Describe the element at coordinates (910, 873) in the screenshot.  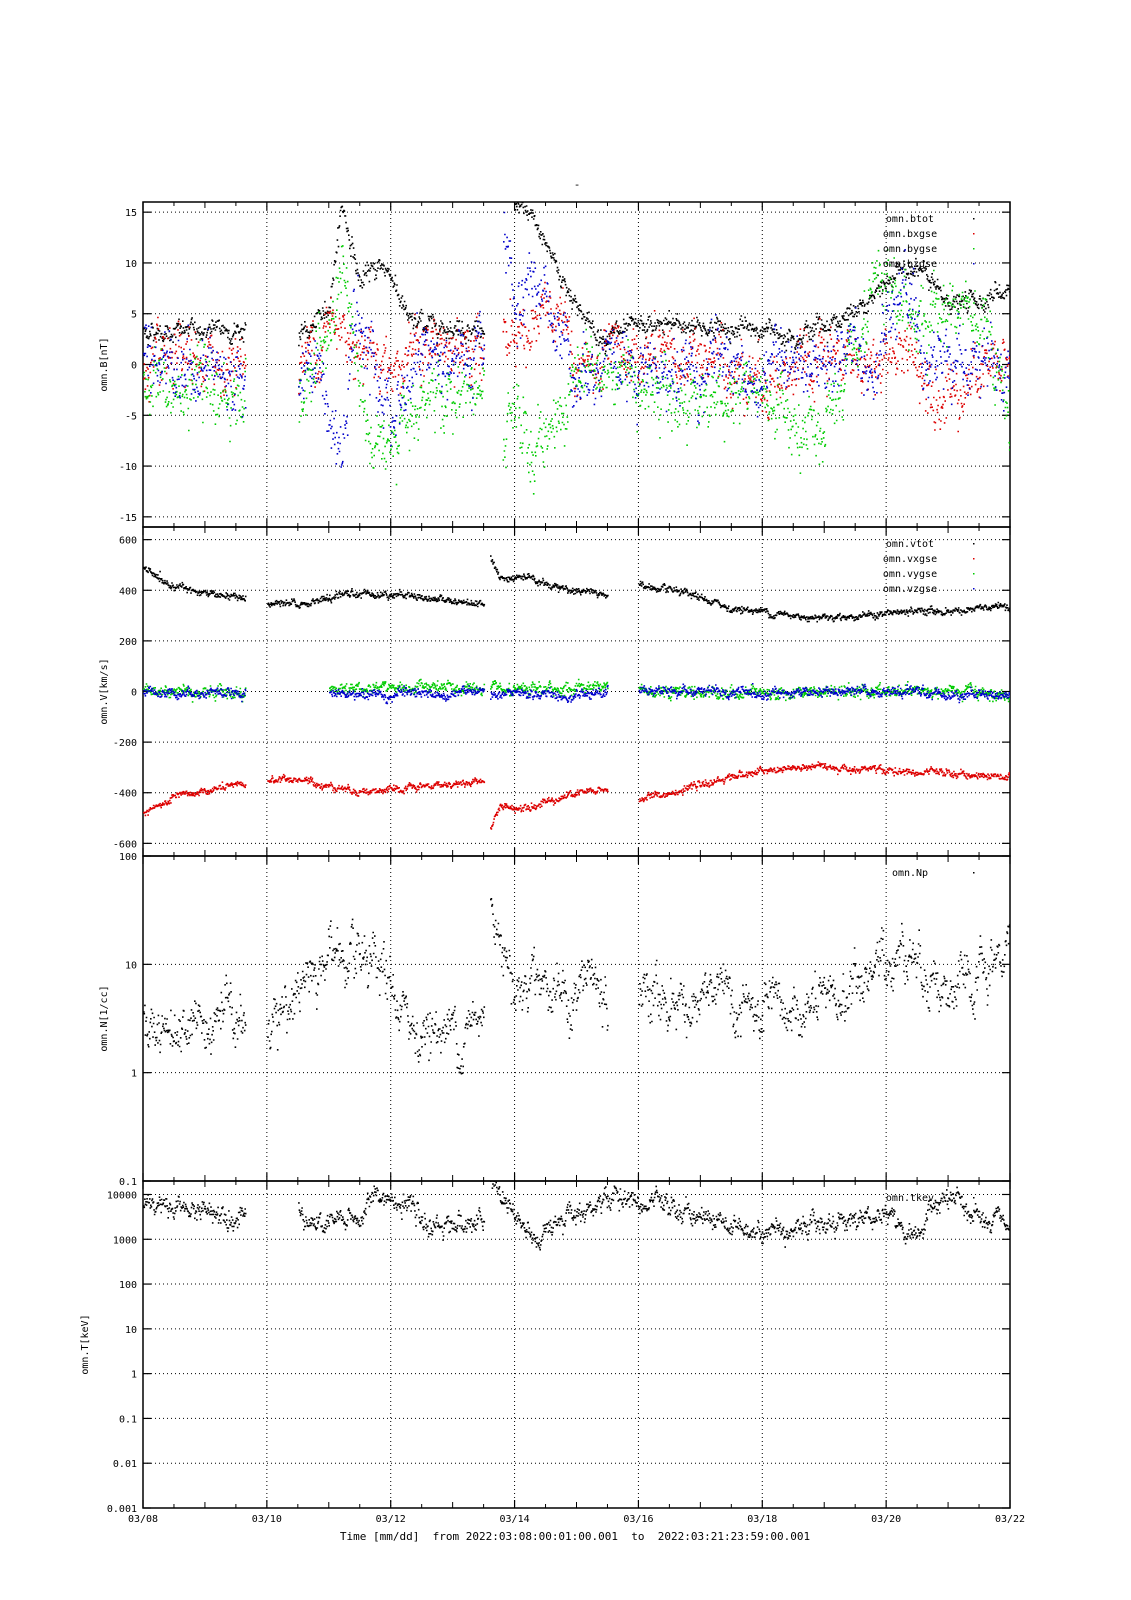
I see `legend-entry-label: omn.Np` at that location.